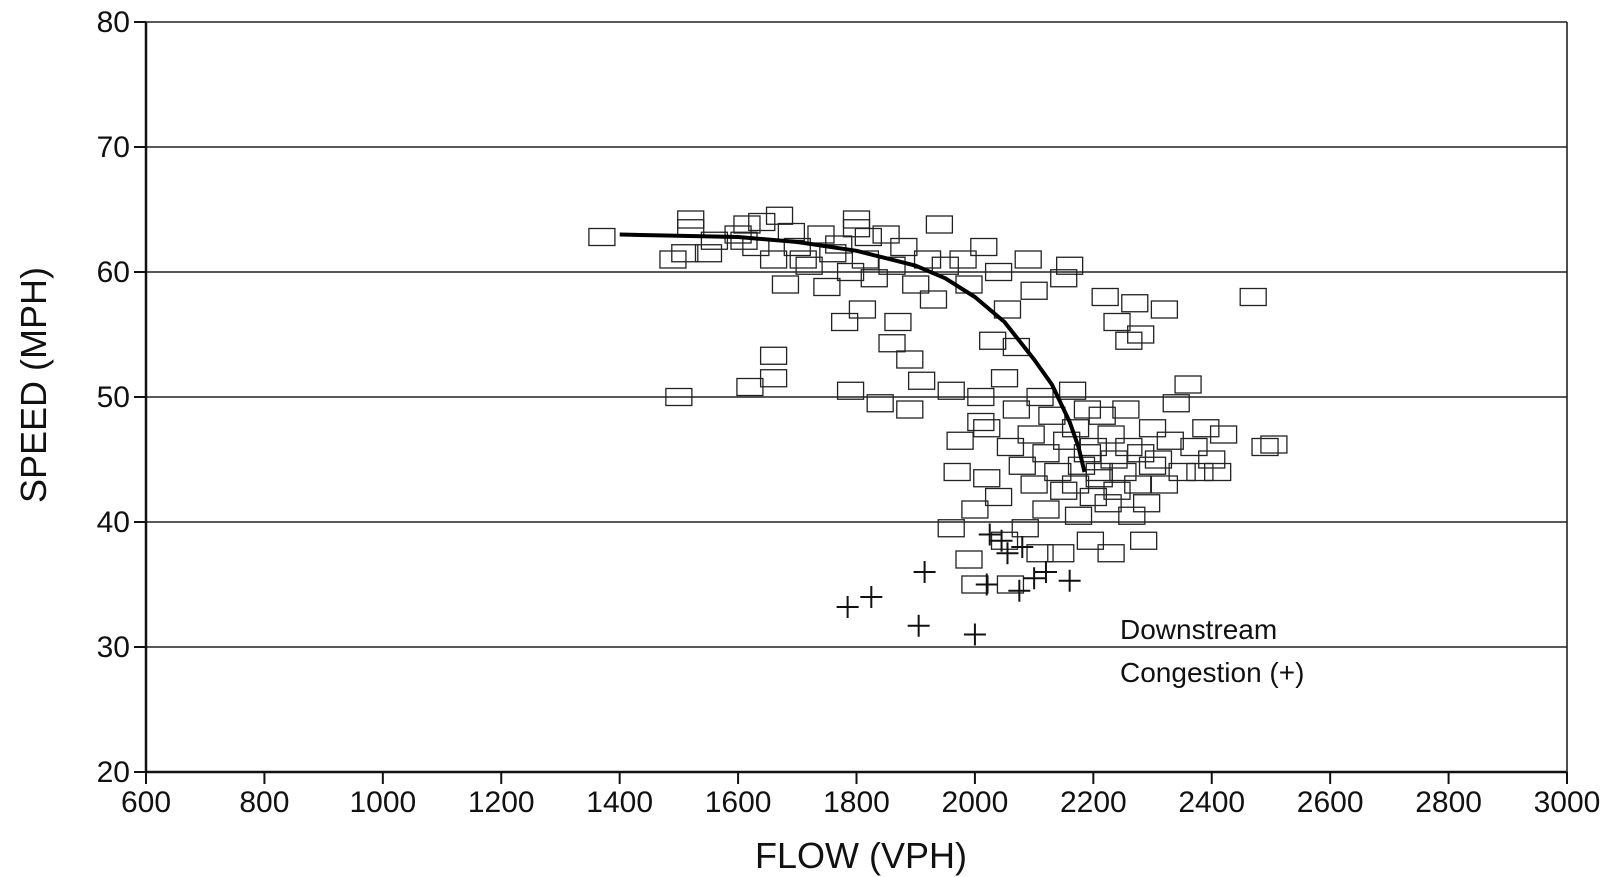  Describe the element at coordinates (856, 802) in the screenshot. I see `x-tick-label-1800: 1800` at that location.